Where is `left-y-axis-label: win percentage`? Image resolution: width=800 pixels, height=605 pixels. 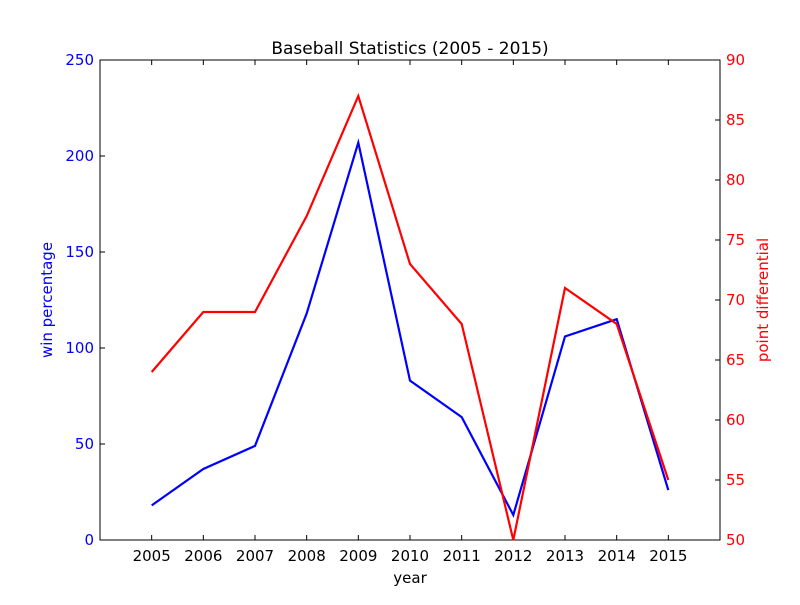
left-y-axis-label: win percentage is located at coordinates (47, 300).